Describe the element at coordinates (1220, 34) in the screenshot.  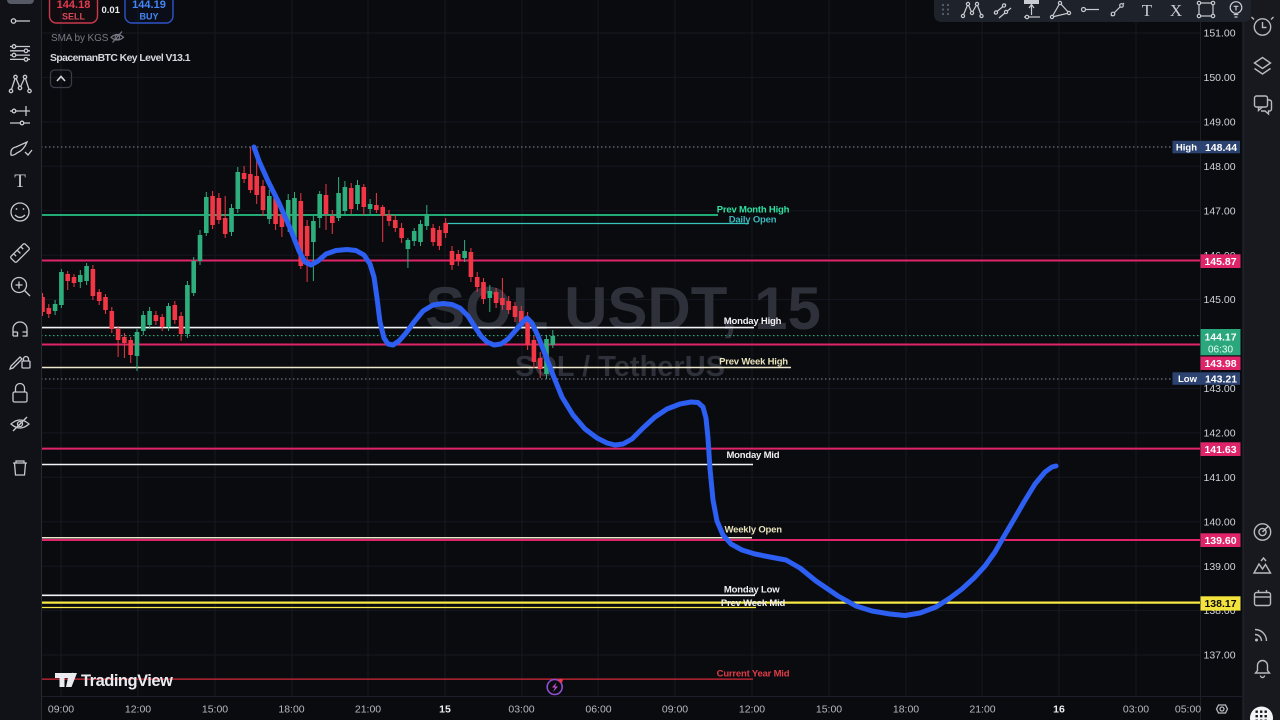
I see `svg-text: 151.00` at that location.